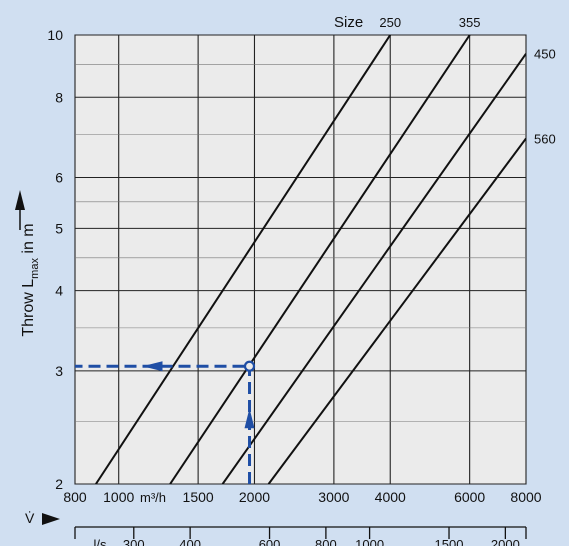 The width and height of the screenshot is (569, 546). What do you see at coordinates (390, 22) in the screenshot?
I see `series-label-250: 250` at bounding box center [390, 22].